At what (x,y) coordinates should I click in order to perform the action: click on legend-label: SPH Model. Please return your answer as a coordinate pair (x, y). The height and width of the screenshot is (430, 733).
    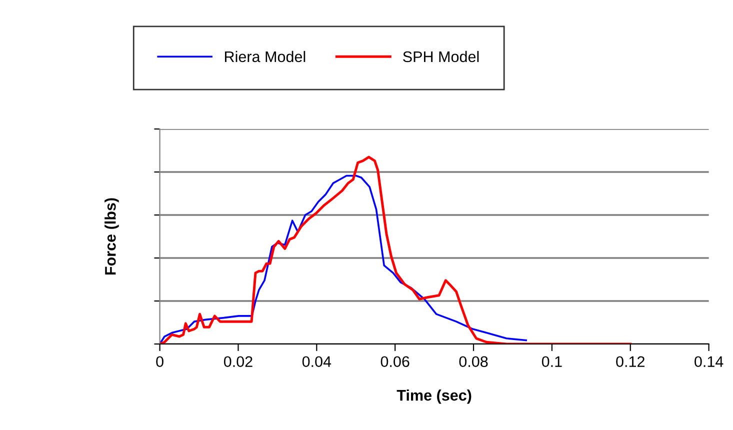
    Looking at the image, I should click on (441, 56).